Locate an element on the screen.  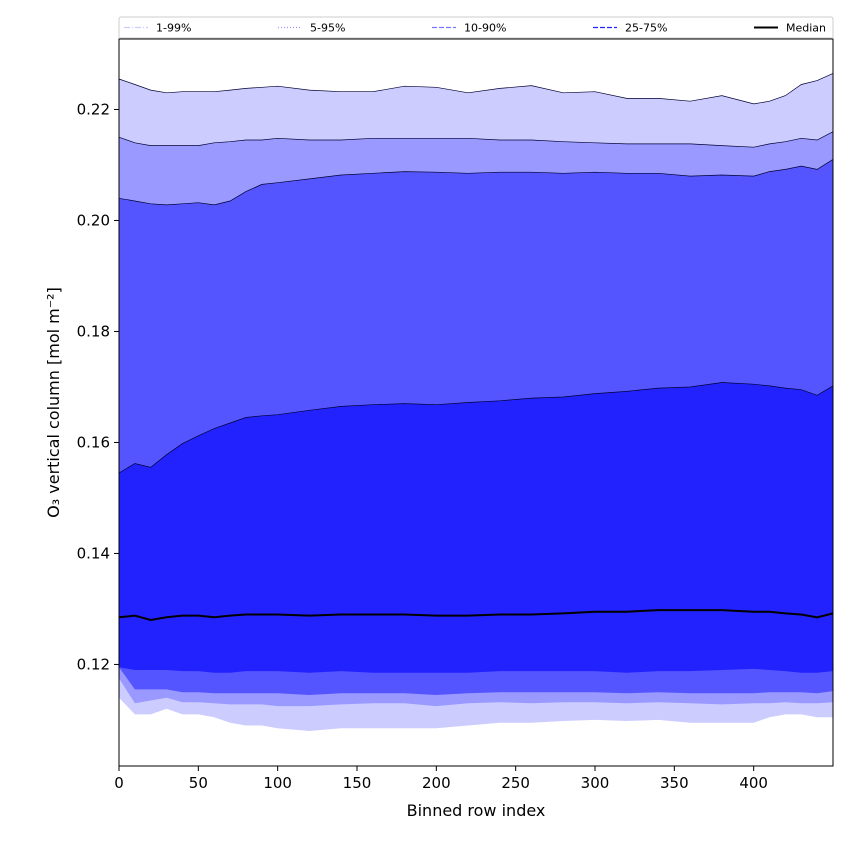
legend-label: 5-95% is located at coordinates (327, 28).